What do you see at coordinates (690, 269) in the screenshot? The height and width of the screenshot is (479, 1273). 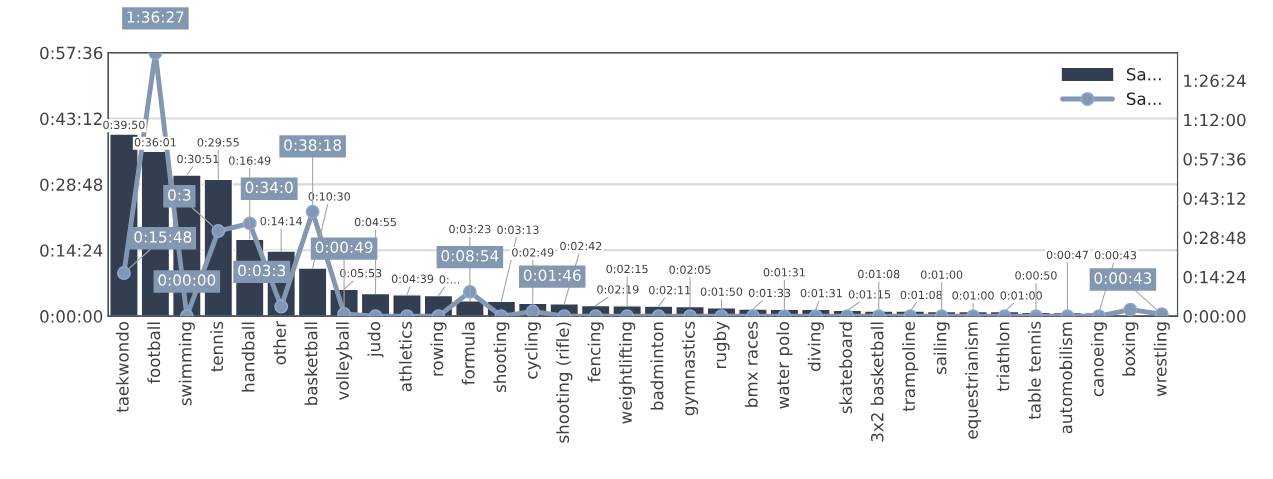 I see `data-label: 0:02:05` at bounding box center [690, 269].